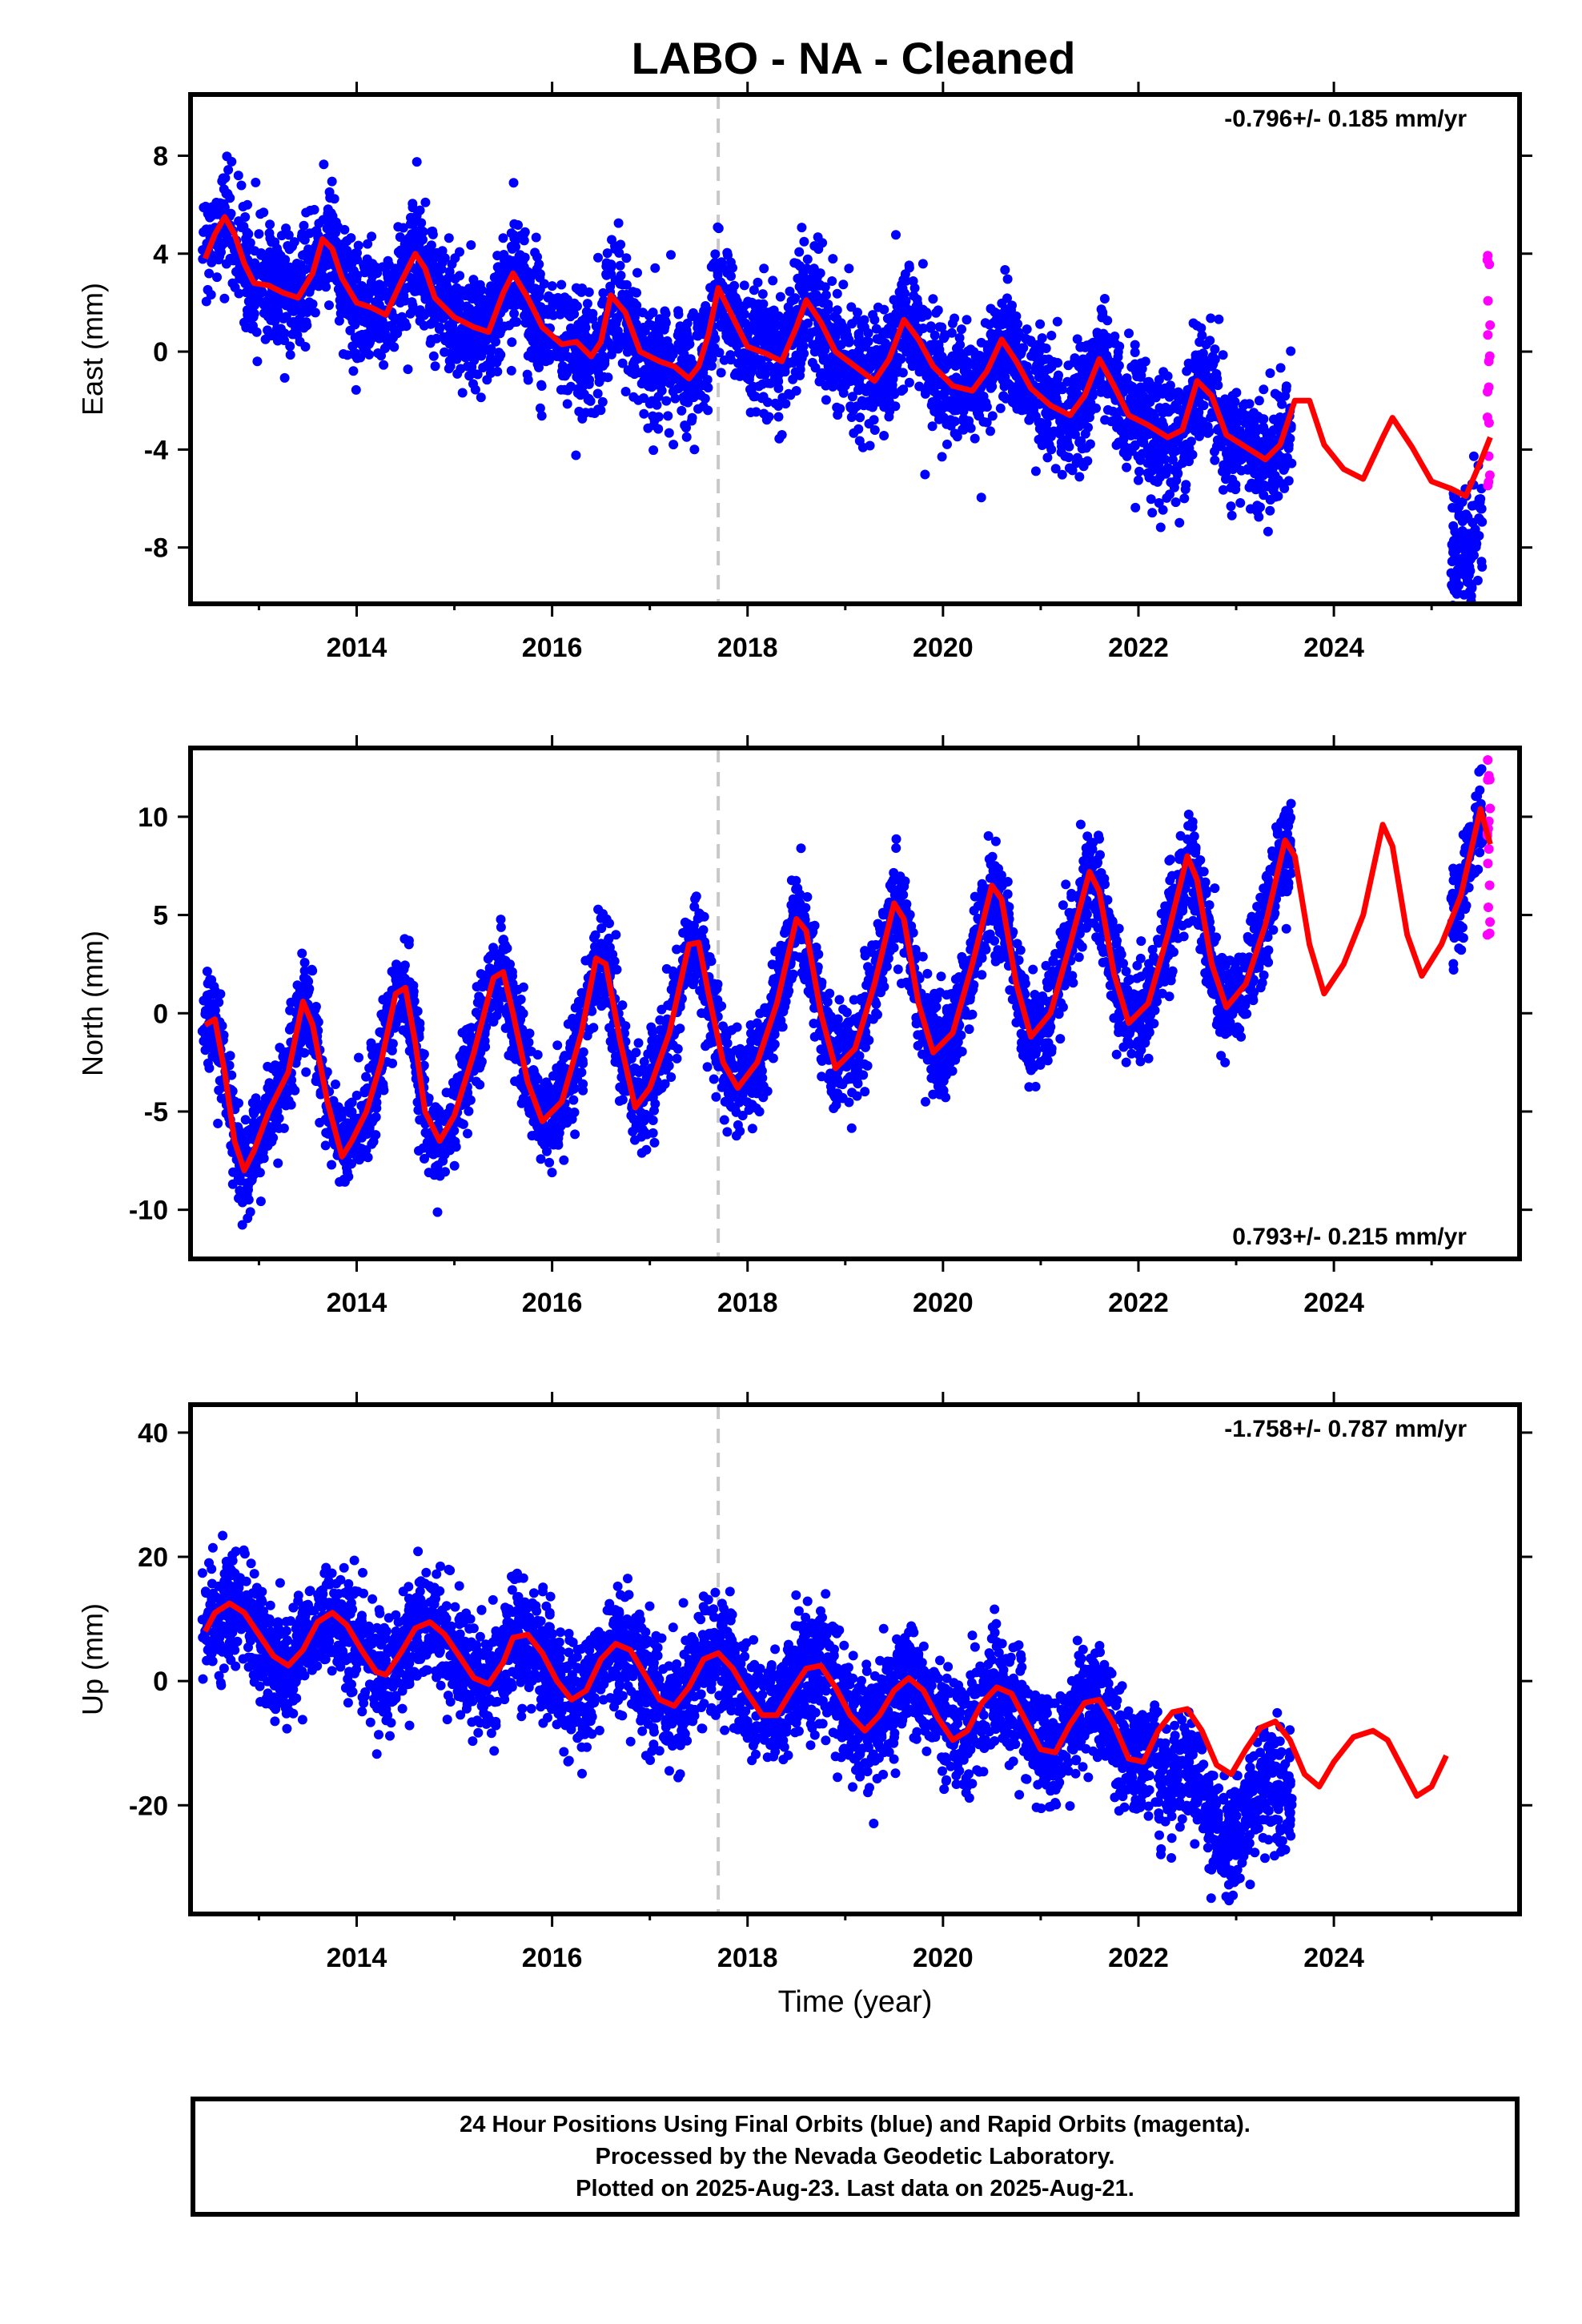  Describe the element at coordinates (747, 648) in the screenshot. I see `x-tick-label: 2018` at that location.